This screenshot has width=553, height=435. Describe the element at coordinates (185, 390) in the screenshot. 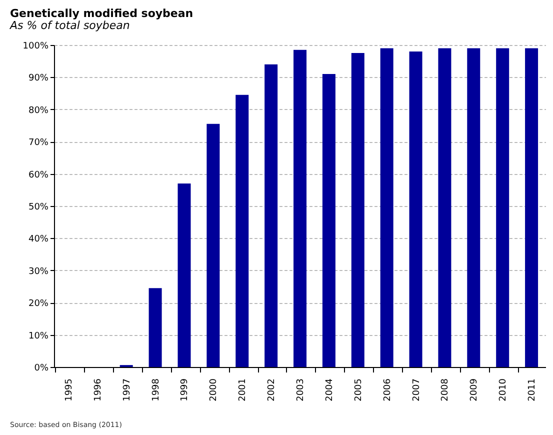

I see `x-tick-label: 1999` at that location.